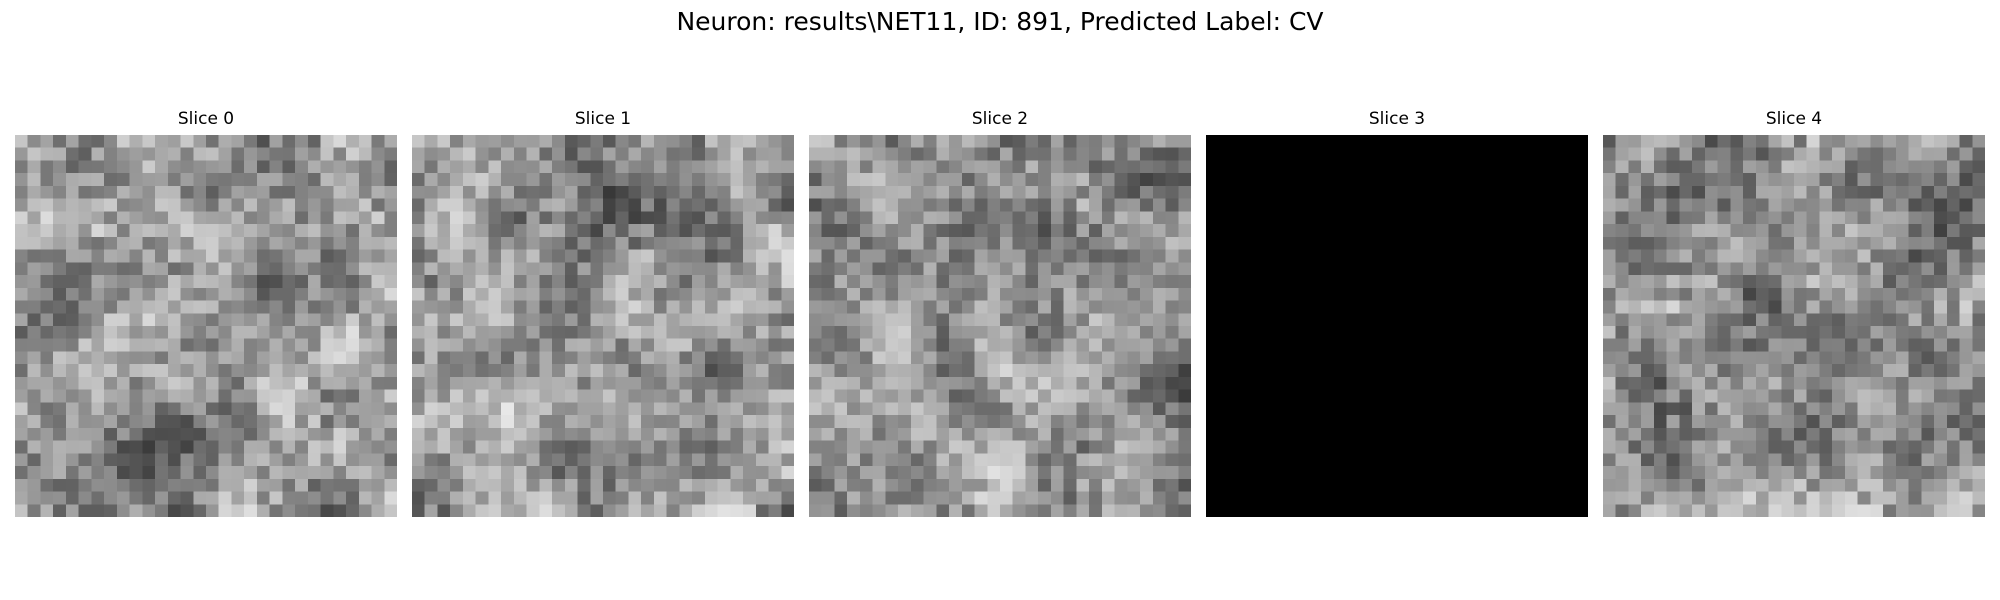 This screenshot has height=600, width=2000. I want to click on slice-panel-4: Slice 4, so click(1794, 312).